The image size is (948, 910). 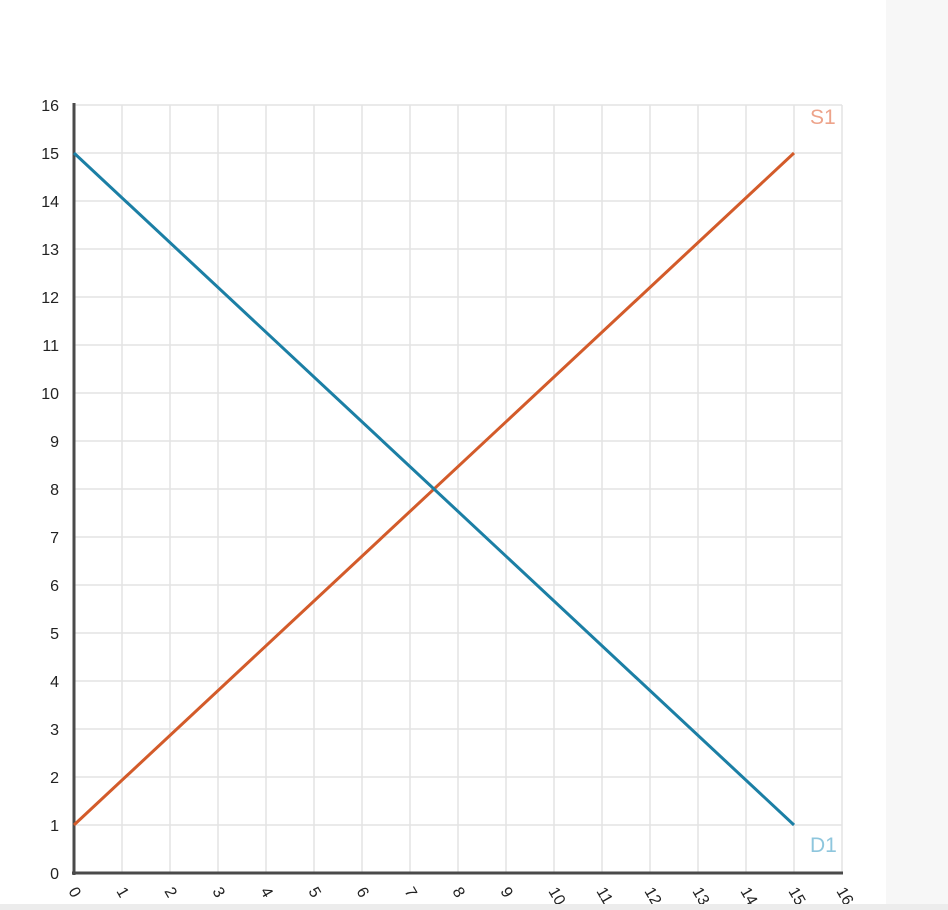 I want to click on y-tick-label: 12, so click(x=50, y=298).